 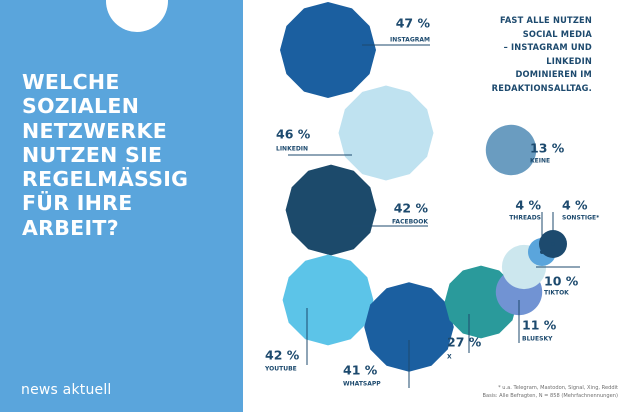 I want to click on brand-logo: news aktuell, so click(x=66, y=390).